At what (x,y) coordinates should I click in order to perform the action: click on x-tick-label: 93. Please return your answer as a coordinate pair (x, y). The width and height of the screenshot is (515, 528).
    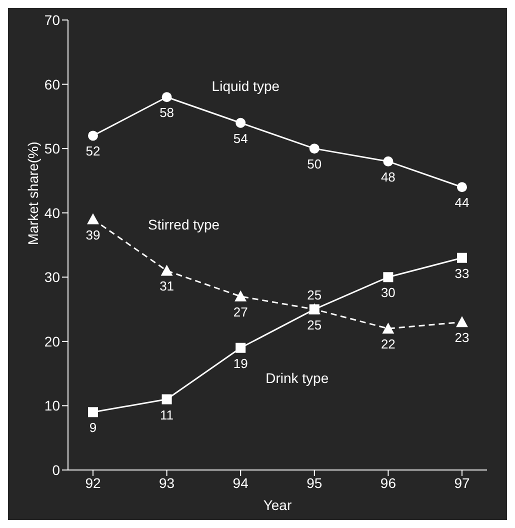
    Looking at the image, I should click on (167, 482).